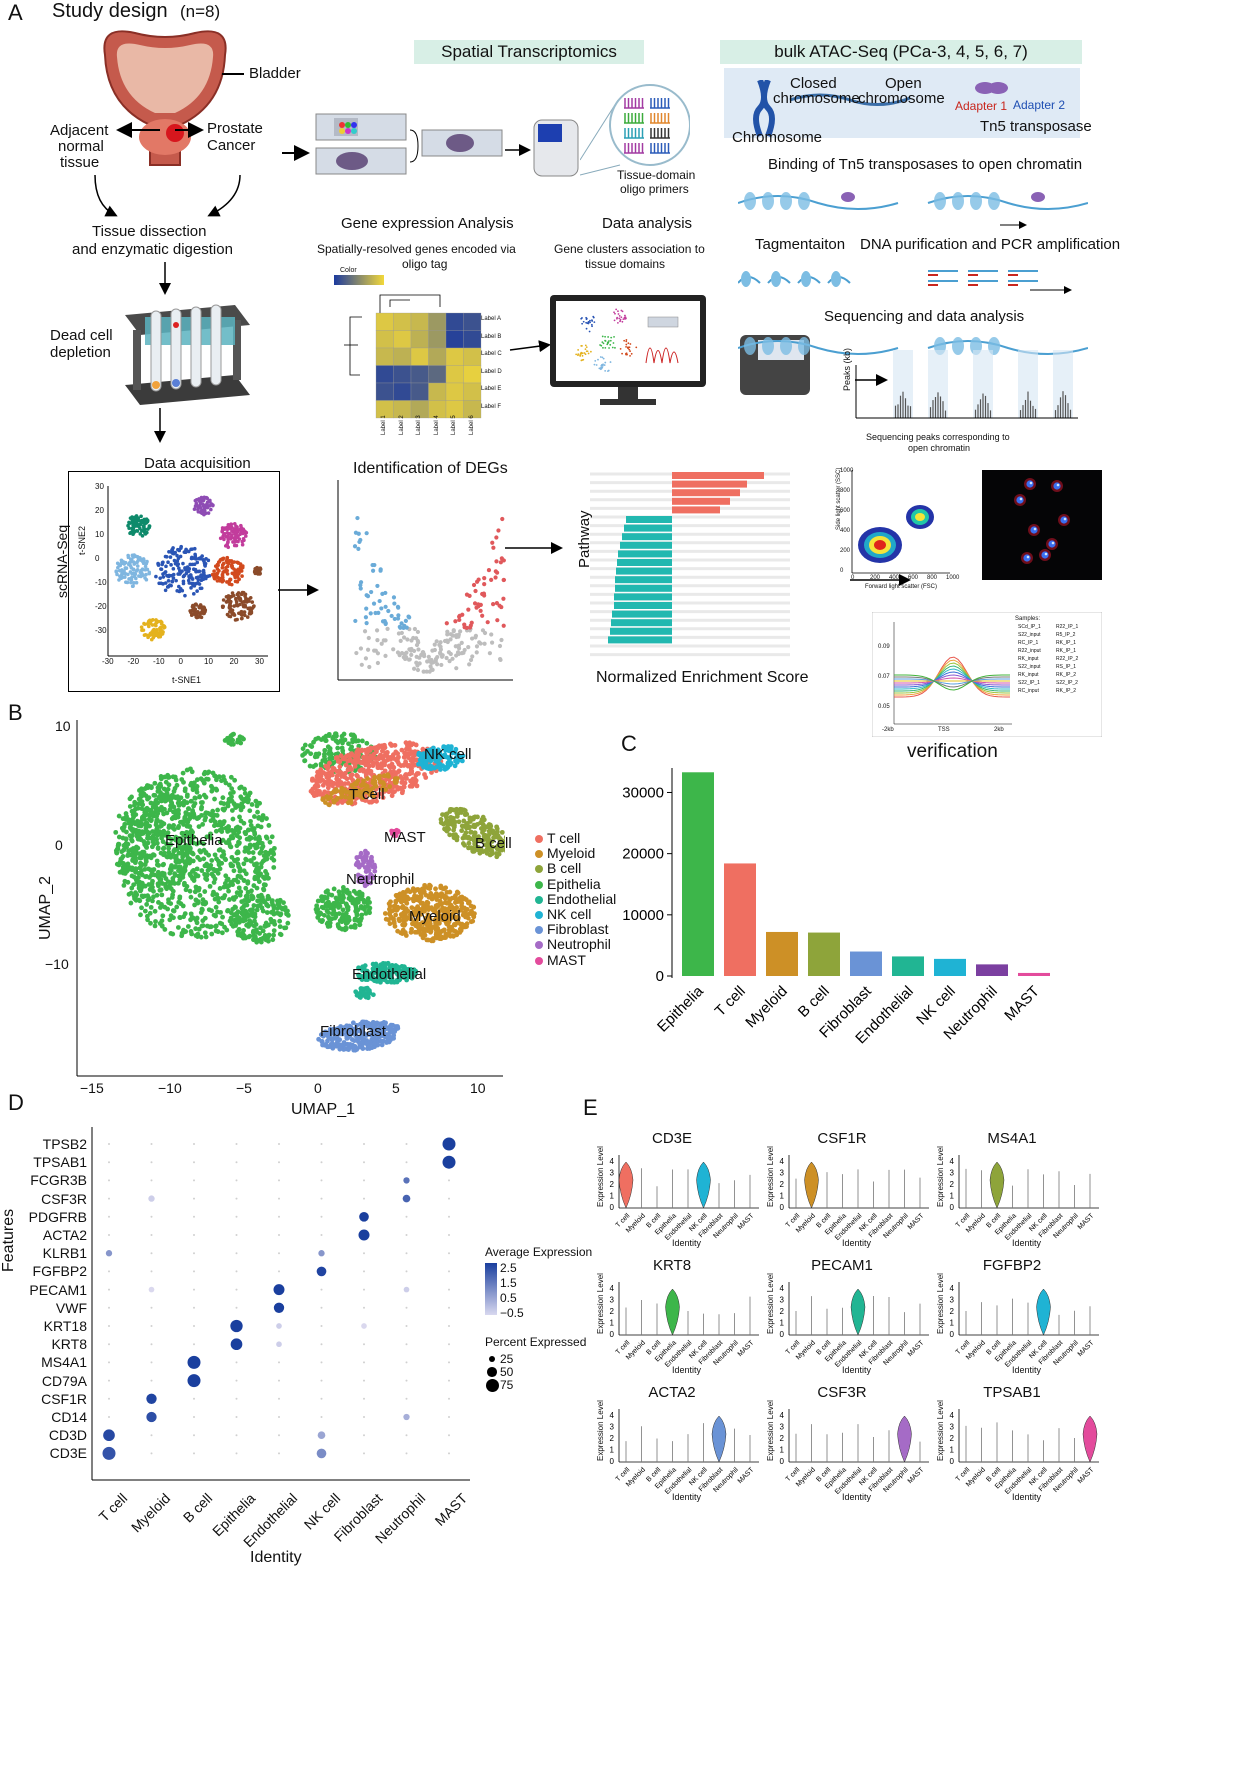  Describe the element at coordinates (952, 678) in the screenshot. I see `profile-line` at that location.